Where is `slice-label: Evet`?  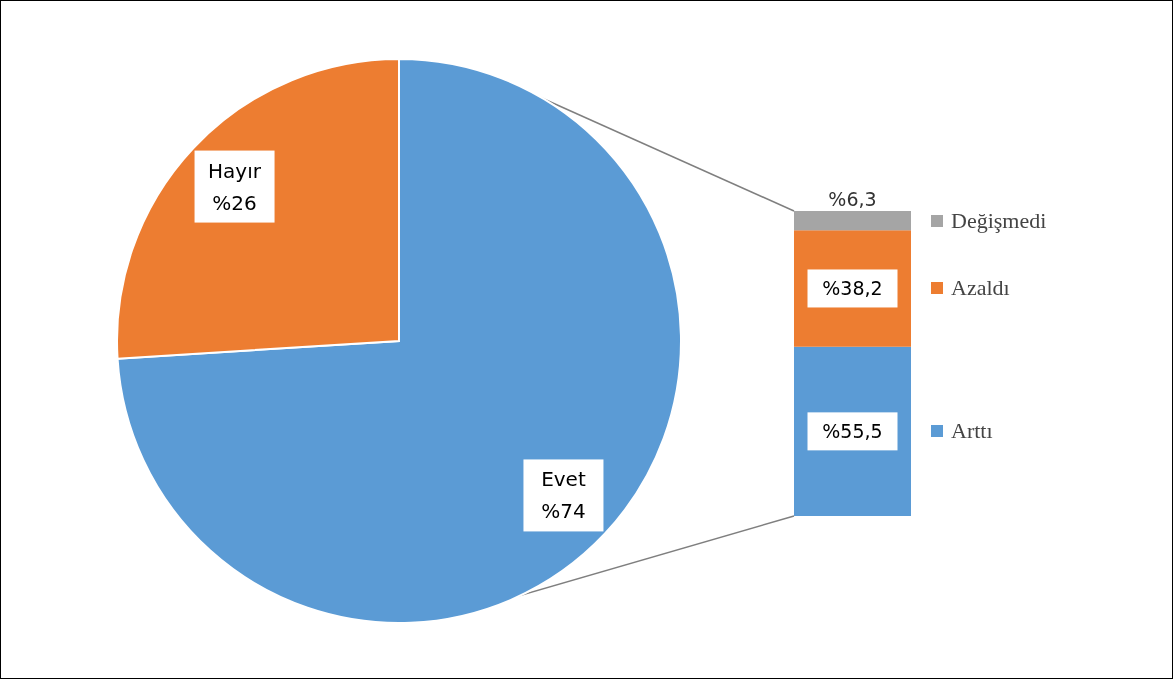
slice-label: Evet is located at coordinates (563, 479).